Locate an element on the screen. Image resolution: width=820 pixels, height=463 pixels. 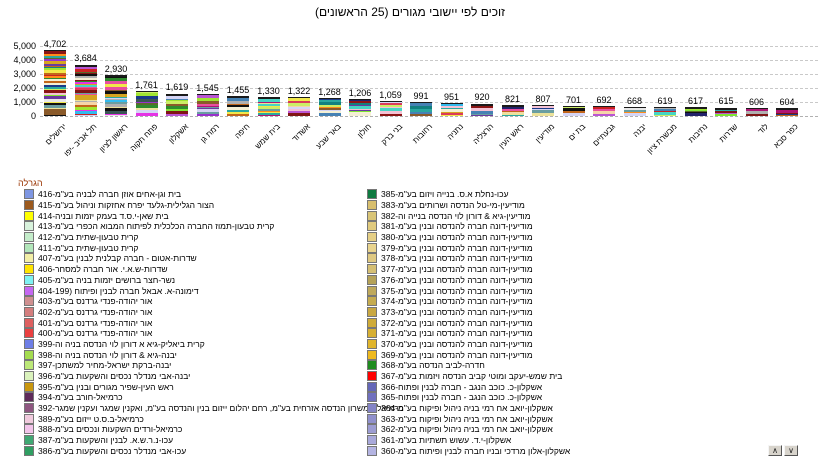
legend-row: כרמיאל-חורב בע"מ-394 is located at coordinates (213, 397).